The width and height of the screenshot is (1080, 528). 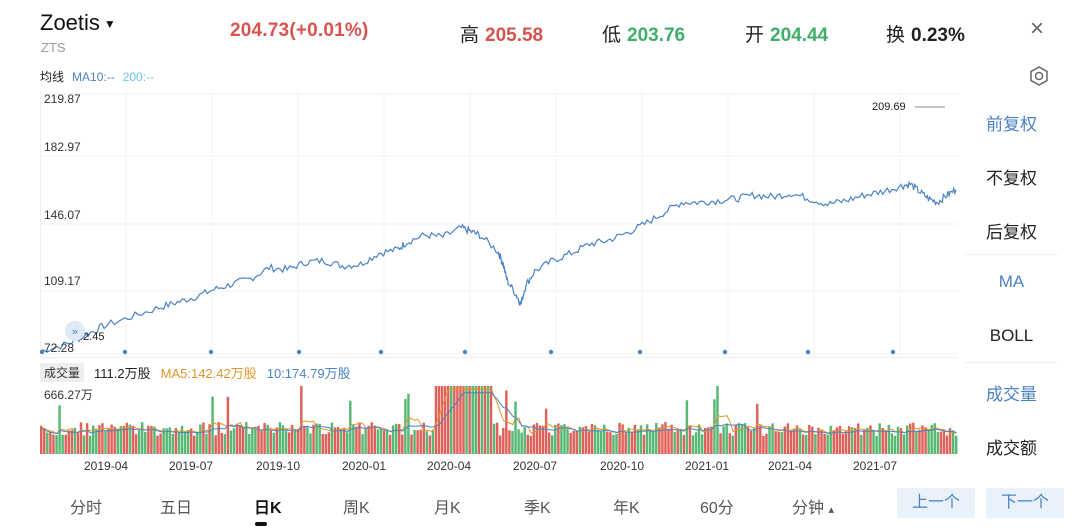 What do you see at coordinates (1011, 178) in the screenshot?
I see `side-item-no-adjust: 不复权` at bounding box center [1011, 178].